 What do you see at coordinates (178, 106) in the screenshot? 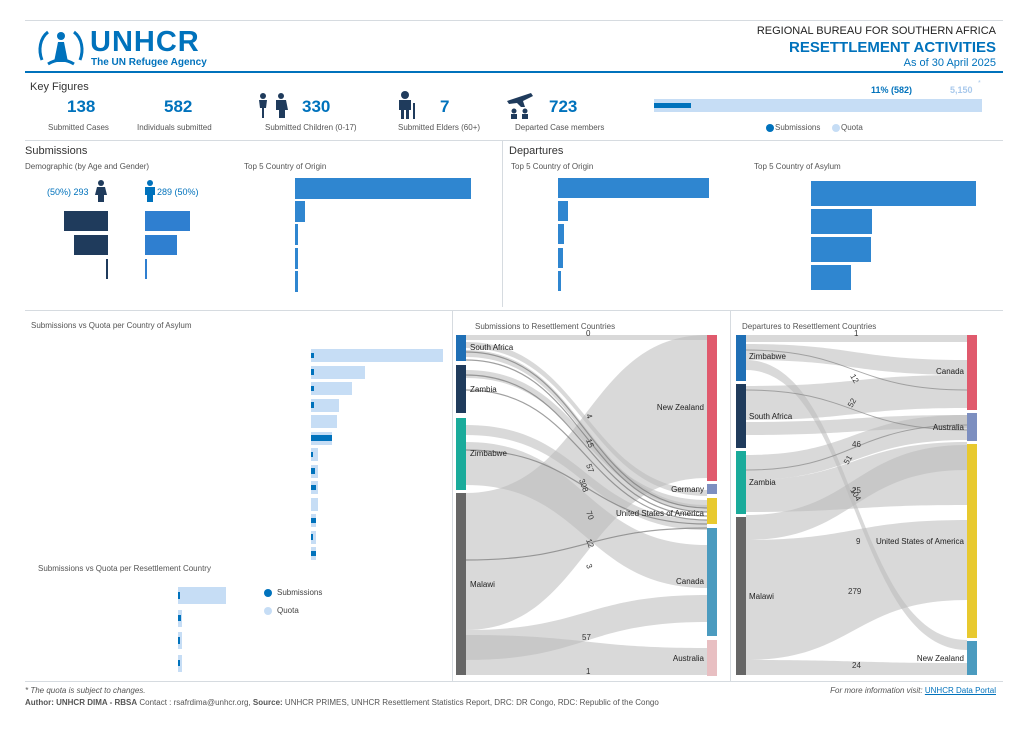
I see `individuals-value: 582` at bounding box center [178, 106].